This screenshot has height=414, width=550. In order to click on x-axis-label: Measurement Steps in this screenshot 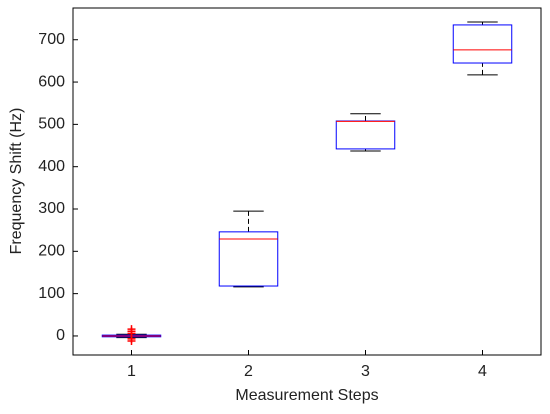, I will do `click(306, 395)`.